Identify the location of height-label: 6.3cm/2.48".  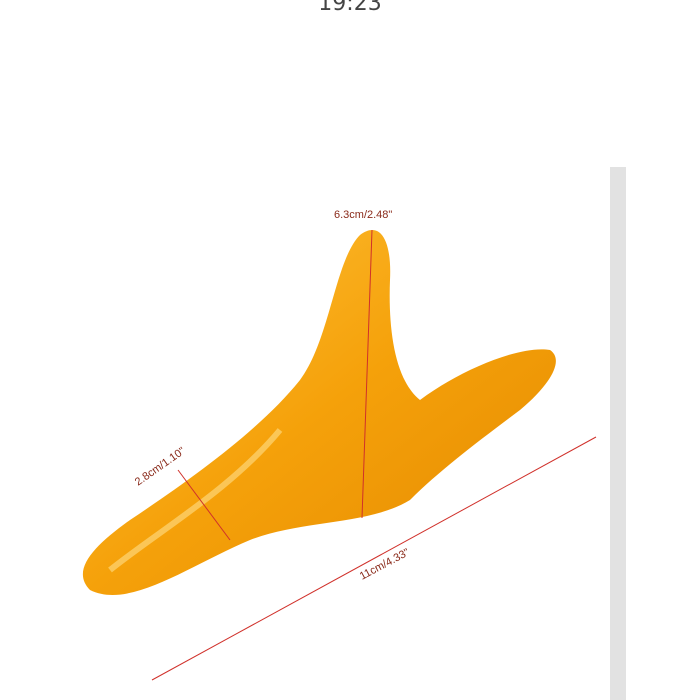
(363, 215).